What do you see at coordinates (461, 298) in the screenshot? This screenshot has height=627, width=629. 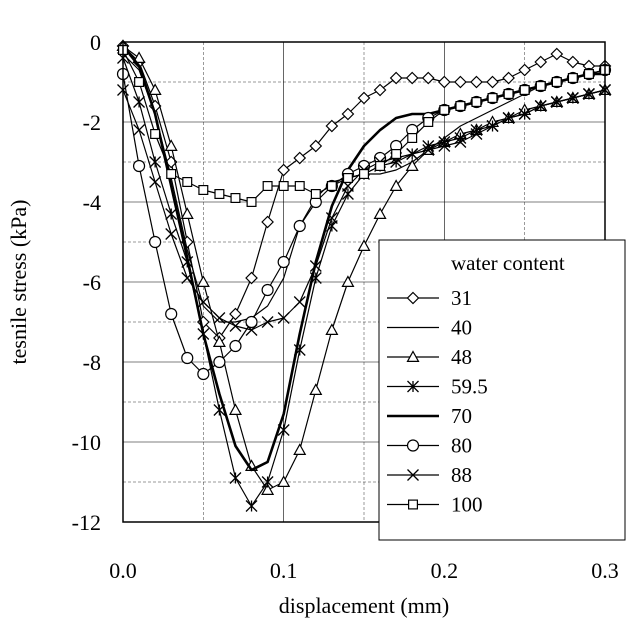 I see `legend-label: 31` at bounding box center [461, 298].